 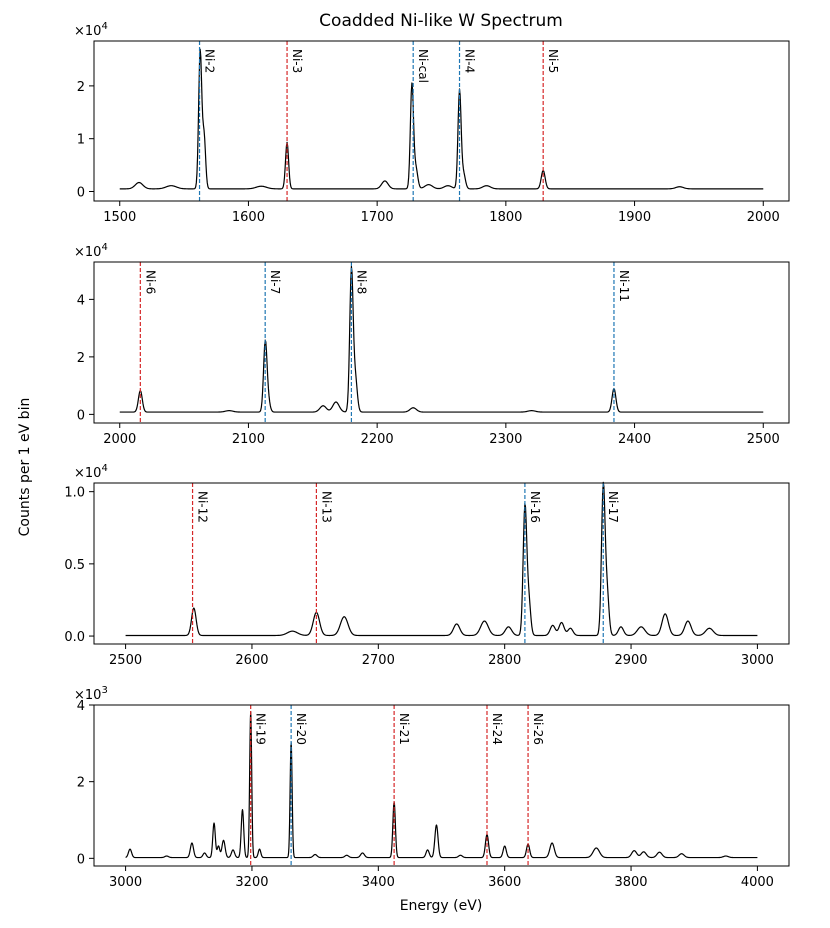 What do you see at coordinates (624, 286) in the screenshot?
I see `line-label-ni-11: Ni-11` at bounding box center [624, 286].